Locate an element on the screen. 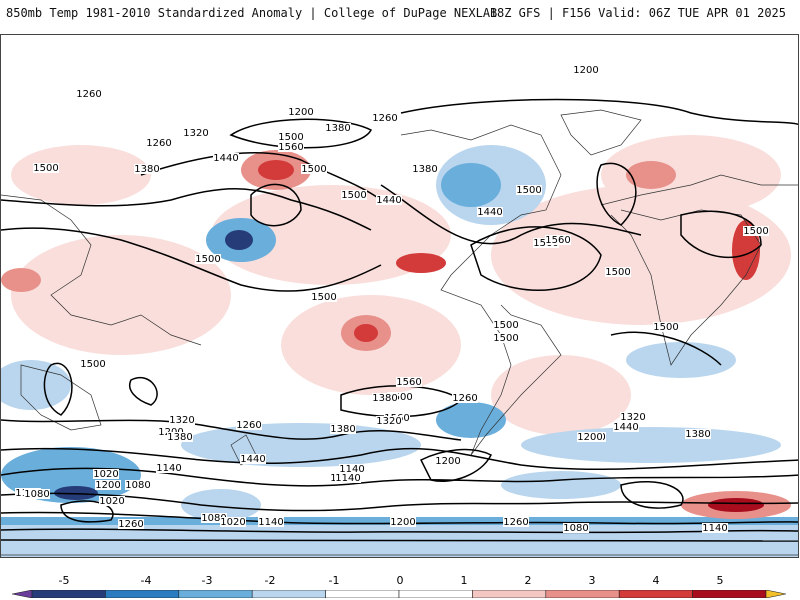  colorbar-tick-label: -3 is located at coordinates (207, 580).